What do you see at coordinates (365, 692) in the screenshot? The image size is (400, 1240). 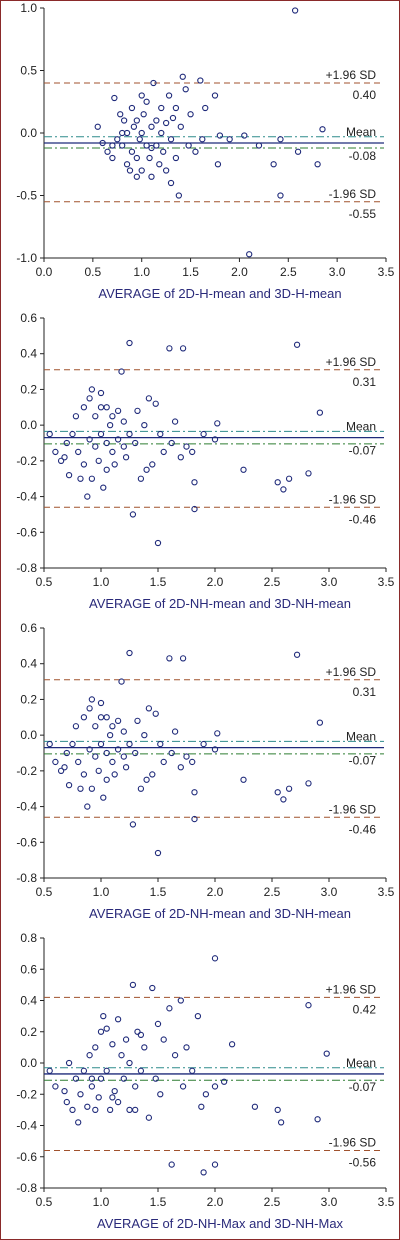 I see `upper-sd-value: 0.31` at bounding box center [365, 692].